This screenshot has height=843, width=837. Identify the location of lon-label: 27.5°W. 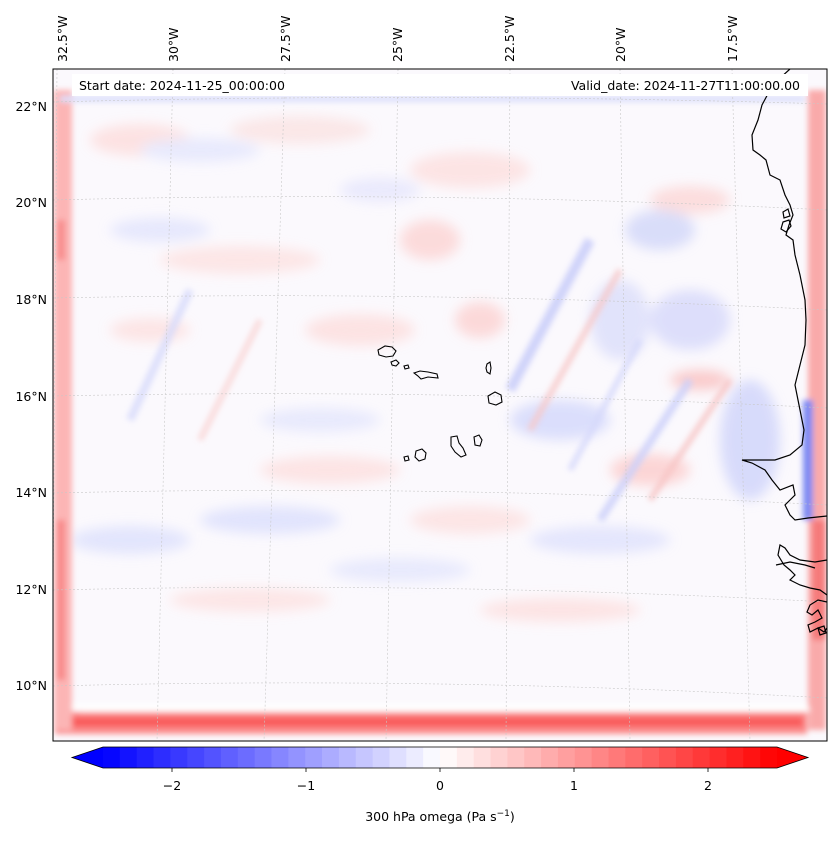
(285, 39).